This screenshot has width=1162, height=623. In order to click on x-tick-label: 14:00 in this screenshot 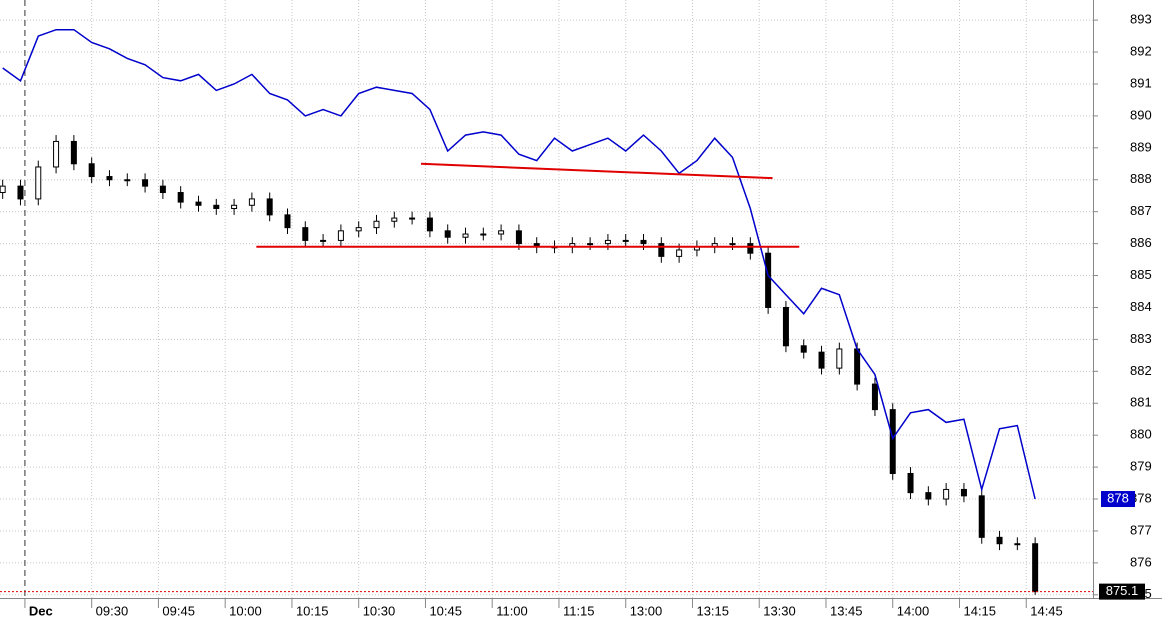, I will do `click(913, 610)`.